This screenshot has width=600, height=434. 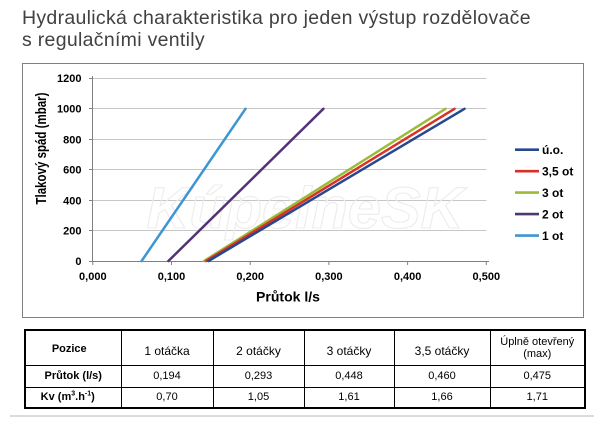 I want to click on svg-text: 0,500, so click(x=487, y=277).